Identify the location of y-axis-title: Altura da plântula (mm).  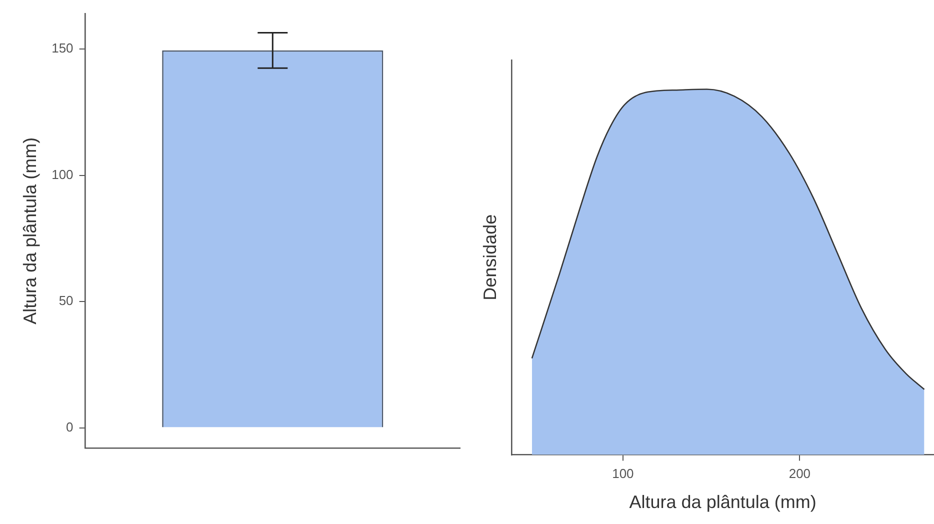
(30, 230).